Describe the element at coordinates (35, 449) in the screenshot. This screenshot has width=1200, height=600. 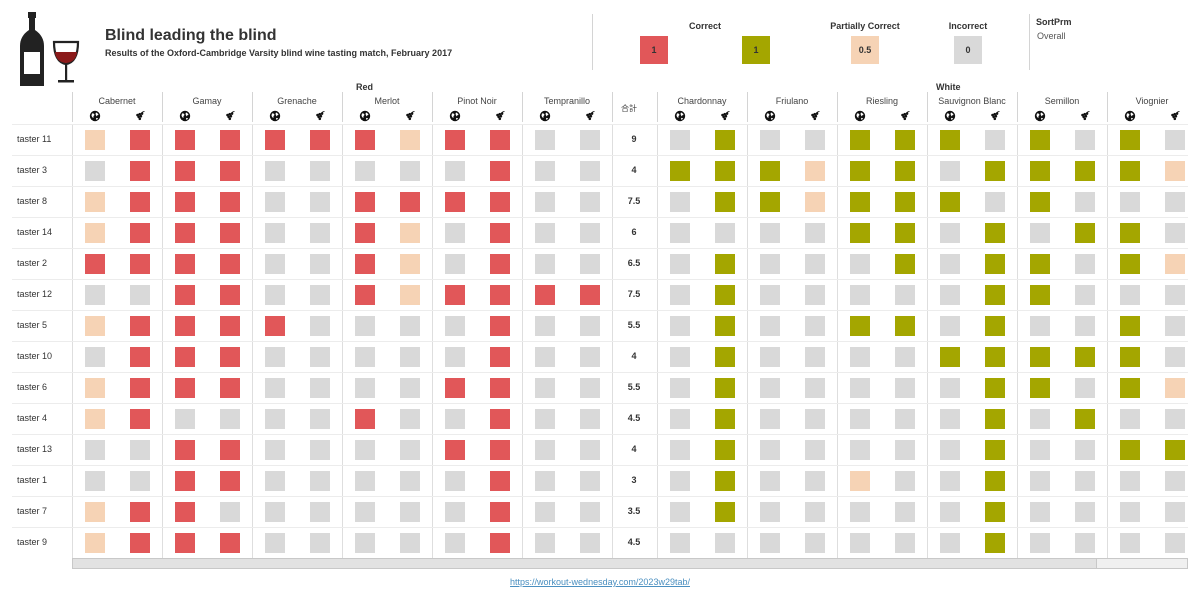
I see `row-label-taster: taster 13` at that location.